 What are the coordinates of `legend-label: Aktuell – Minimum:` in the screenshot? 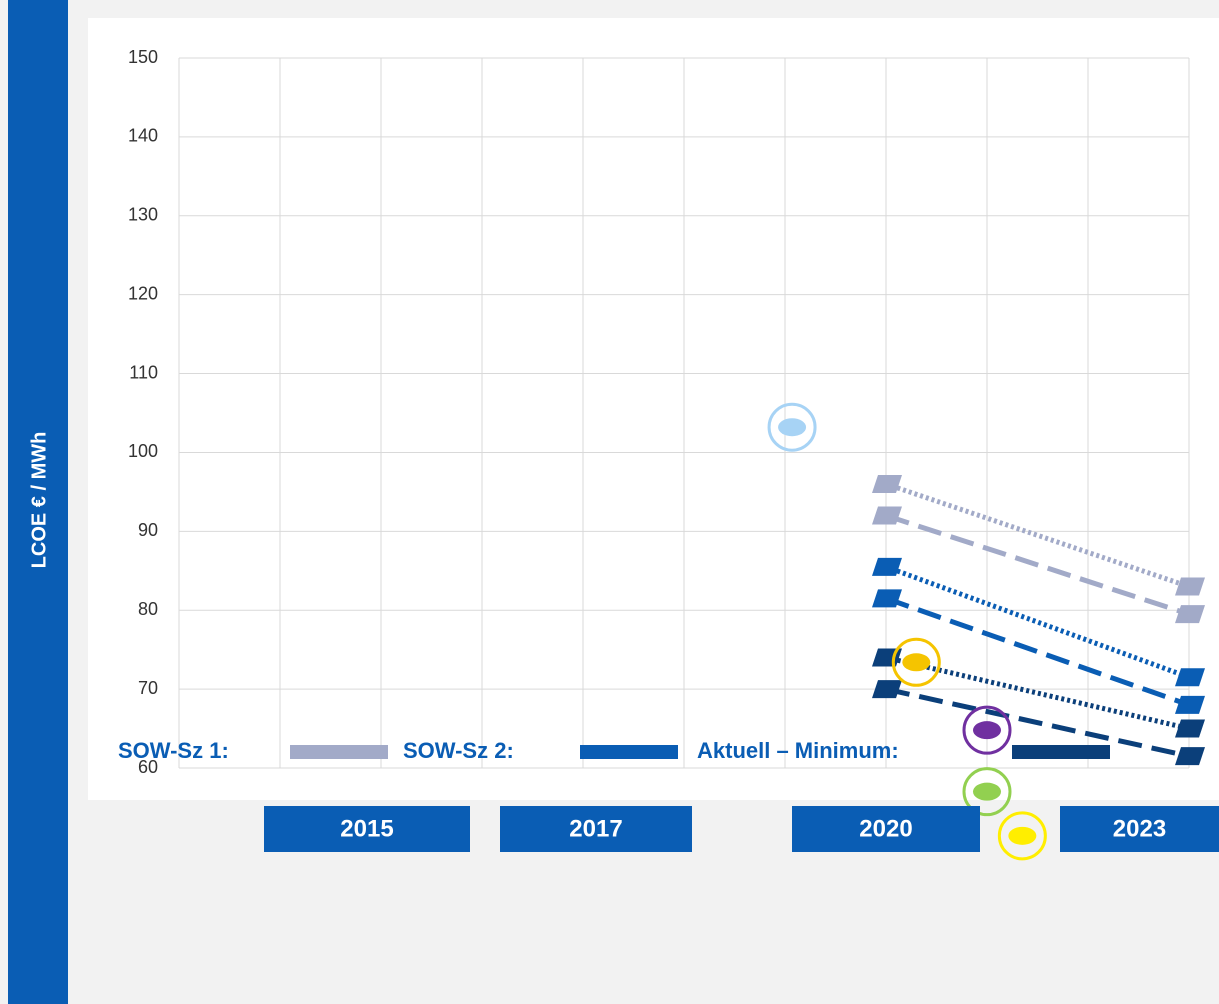 It's located at (798, 750).